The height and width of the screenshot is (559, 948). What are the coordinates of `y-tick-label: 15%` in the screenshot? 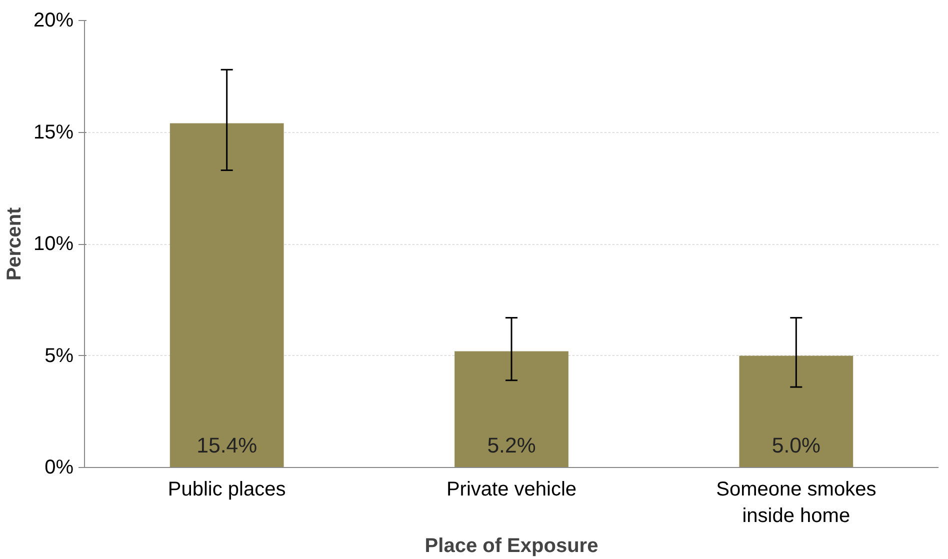 It's located at (53, 132).